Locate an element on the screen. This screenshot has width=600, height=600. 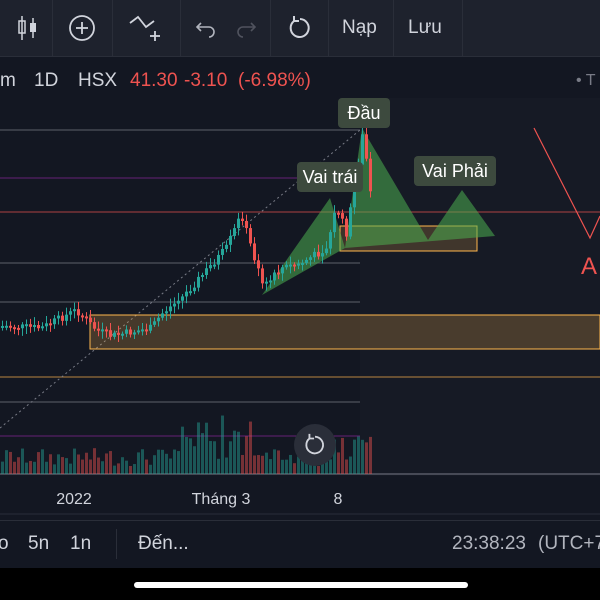
symbol-name: m is located at coordinates (8, 80).